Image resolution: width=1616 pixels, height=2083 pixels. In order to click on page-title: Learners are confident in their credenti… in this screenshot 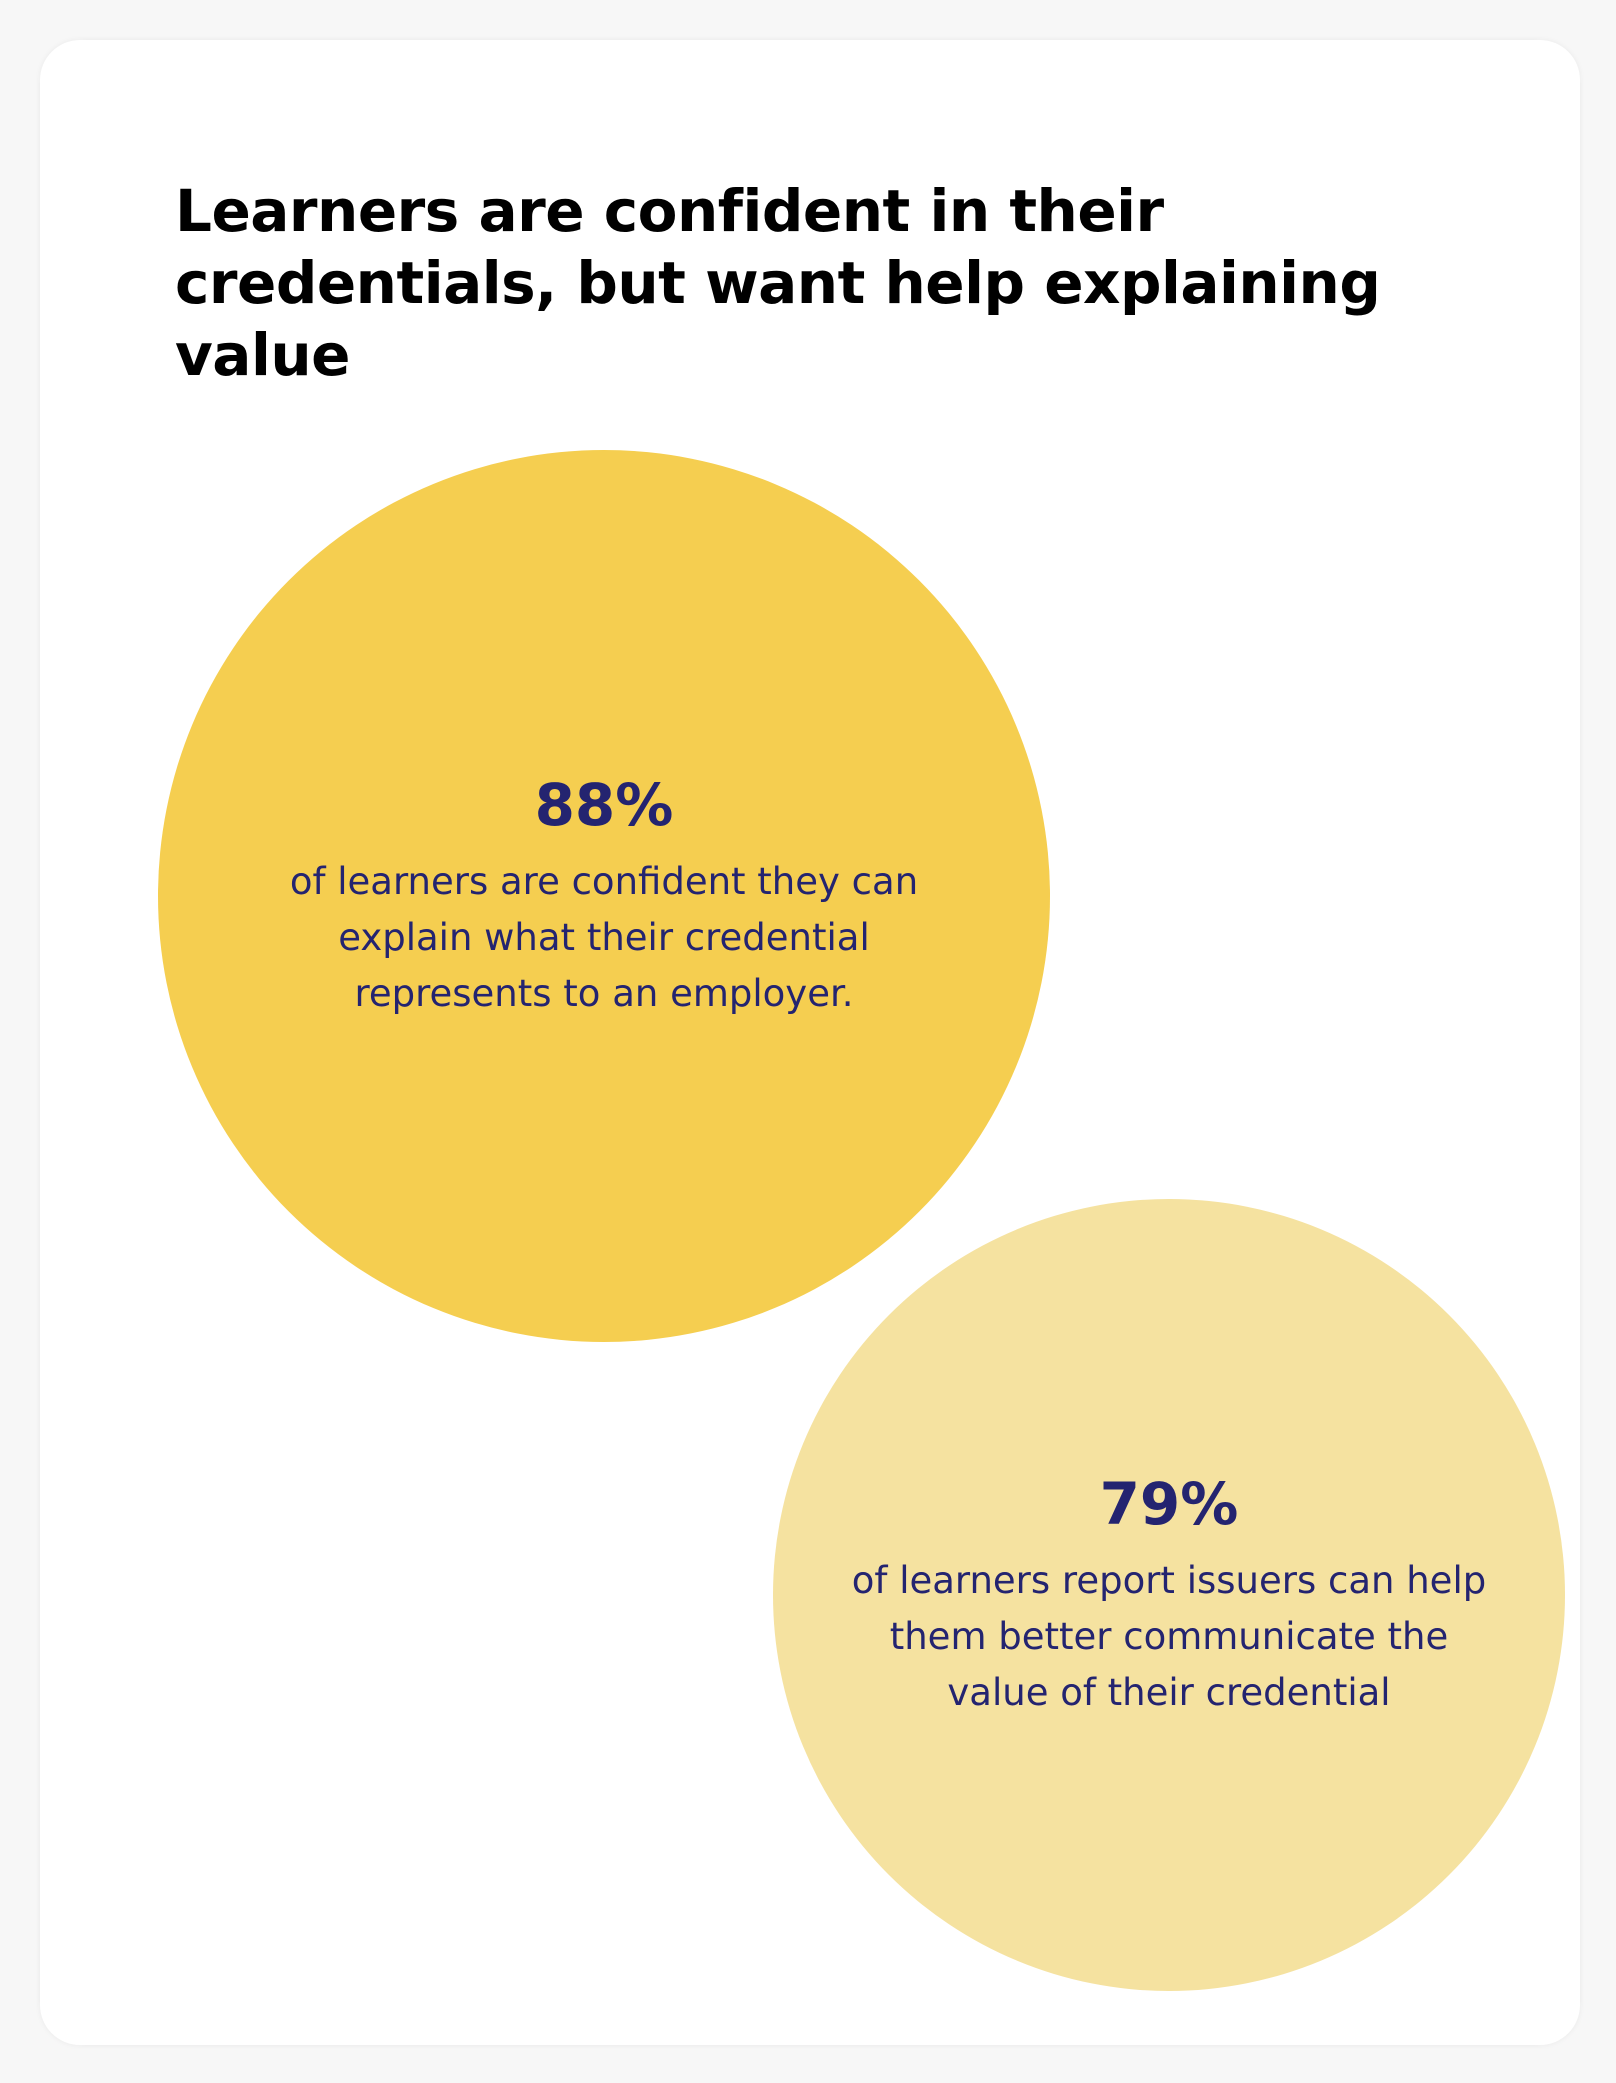, I will do `click(778, 283)`.